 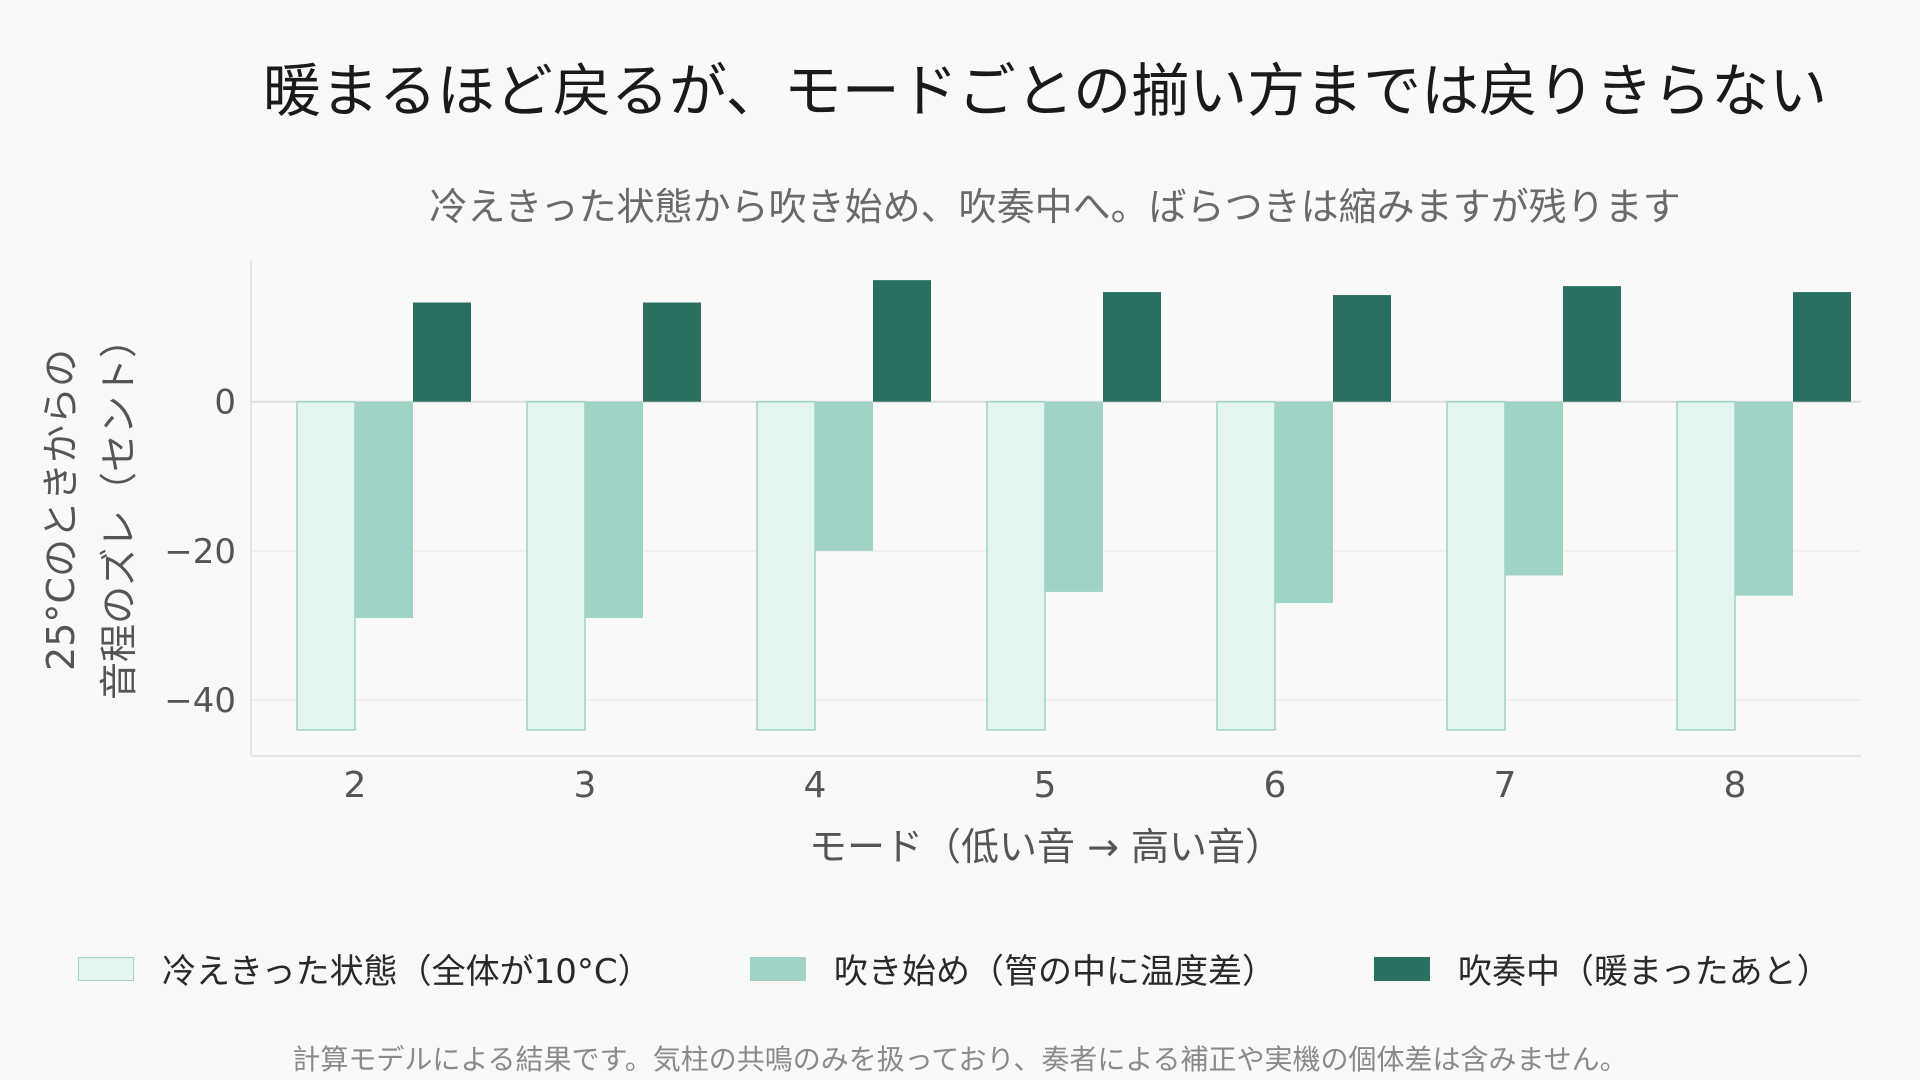 What do you see at coordinates (106, 968) in the screenshot?
I see `legend-swatch-cold` at bounding box center [106, 968].